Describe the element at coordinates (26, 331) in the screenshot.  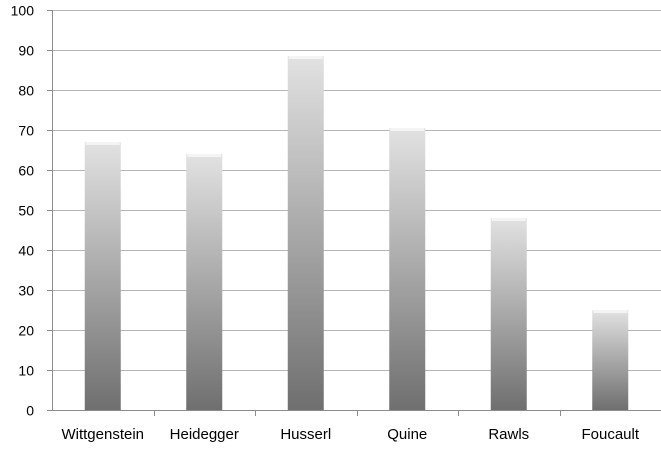
I see `y-tick-label: 20` at that location.